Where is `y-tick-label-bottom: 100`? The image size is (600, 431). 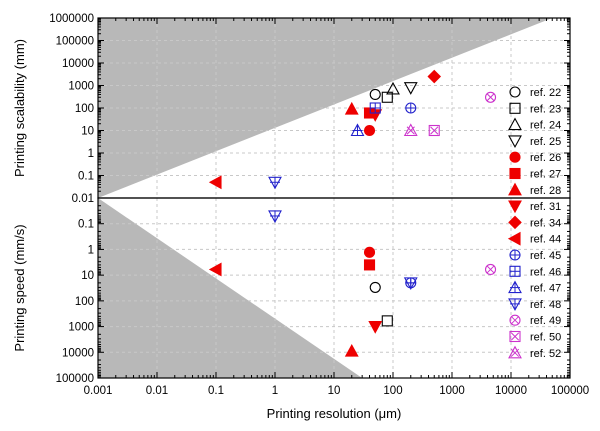 y-tick-label-bottom: 100 is located at coordinates (84, 302).